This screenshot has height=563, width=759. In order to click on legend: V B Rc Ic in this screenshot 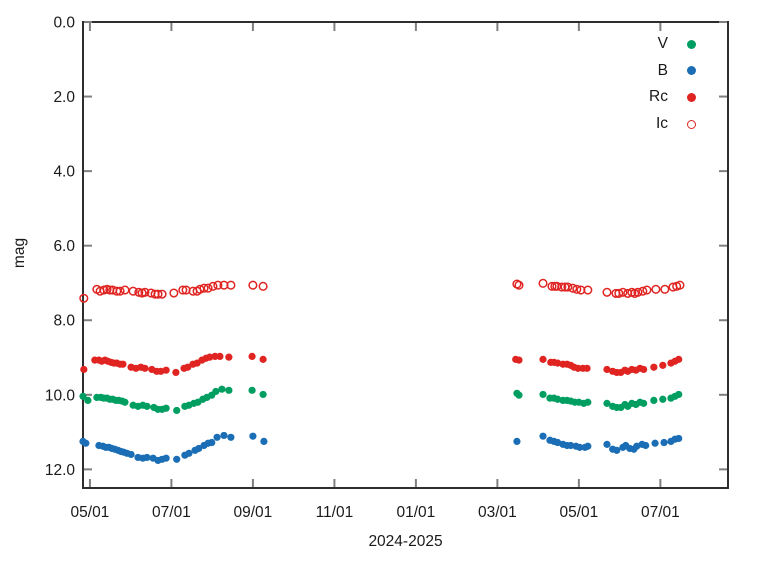, I will do `click(626, 84)`.